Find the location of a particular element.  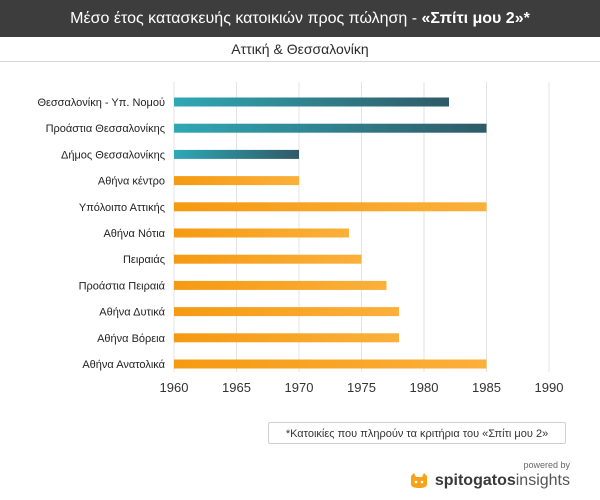

x-tick-label: 1980 is located at coordinates (424, 387).